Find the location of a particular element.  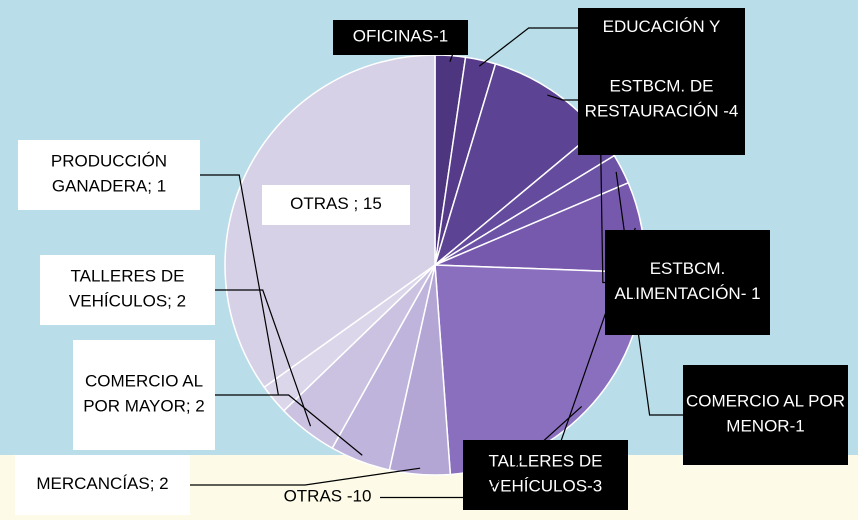

data-label: MERCANCÍAS; 2 is located at coordinates (102, 483).